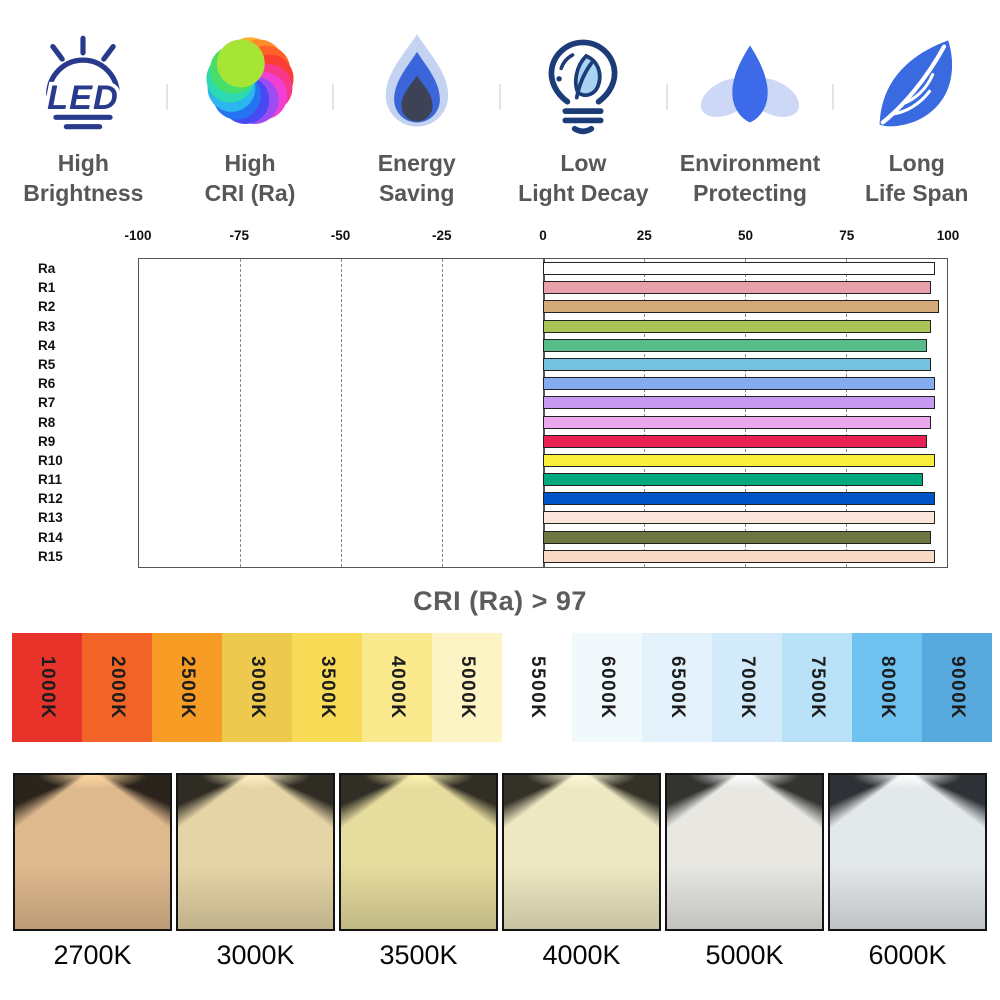  Describe the element at coordinates (417, 178) in the screenshot. I see `feature-label: Energy Saving` at that location.